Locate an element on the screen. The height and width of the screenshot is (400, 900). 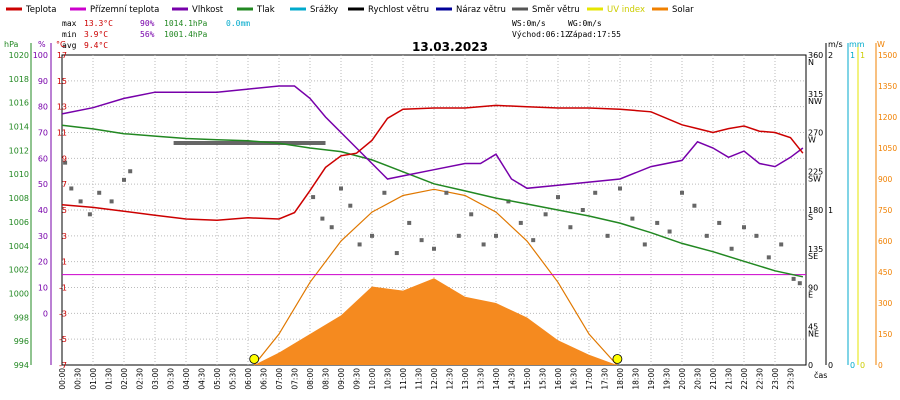
time-tick: 12:30 is located at coordinates (450, 379).